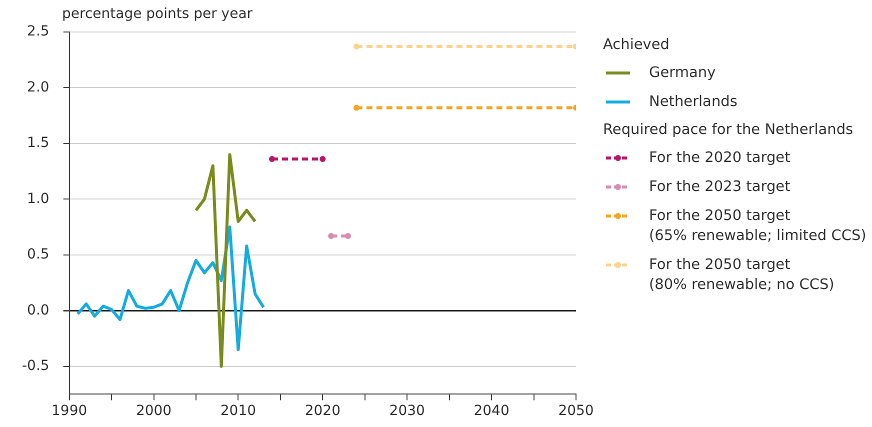 The height and width of the screenshot is (427, 872). What do you see at coordinates (238, 411) in the screenshot?
I see `x-tick-label: 2010` at bounding box center [238, 411].